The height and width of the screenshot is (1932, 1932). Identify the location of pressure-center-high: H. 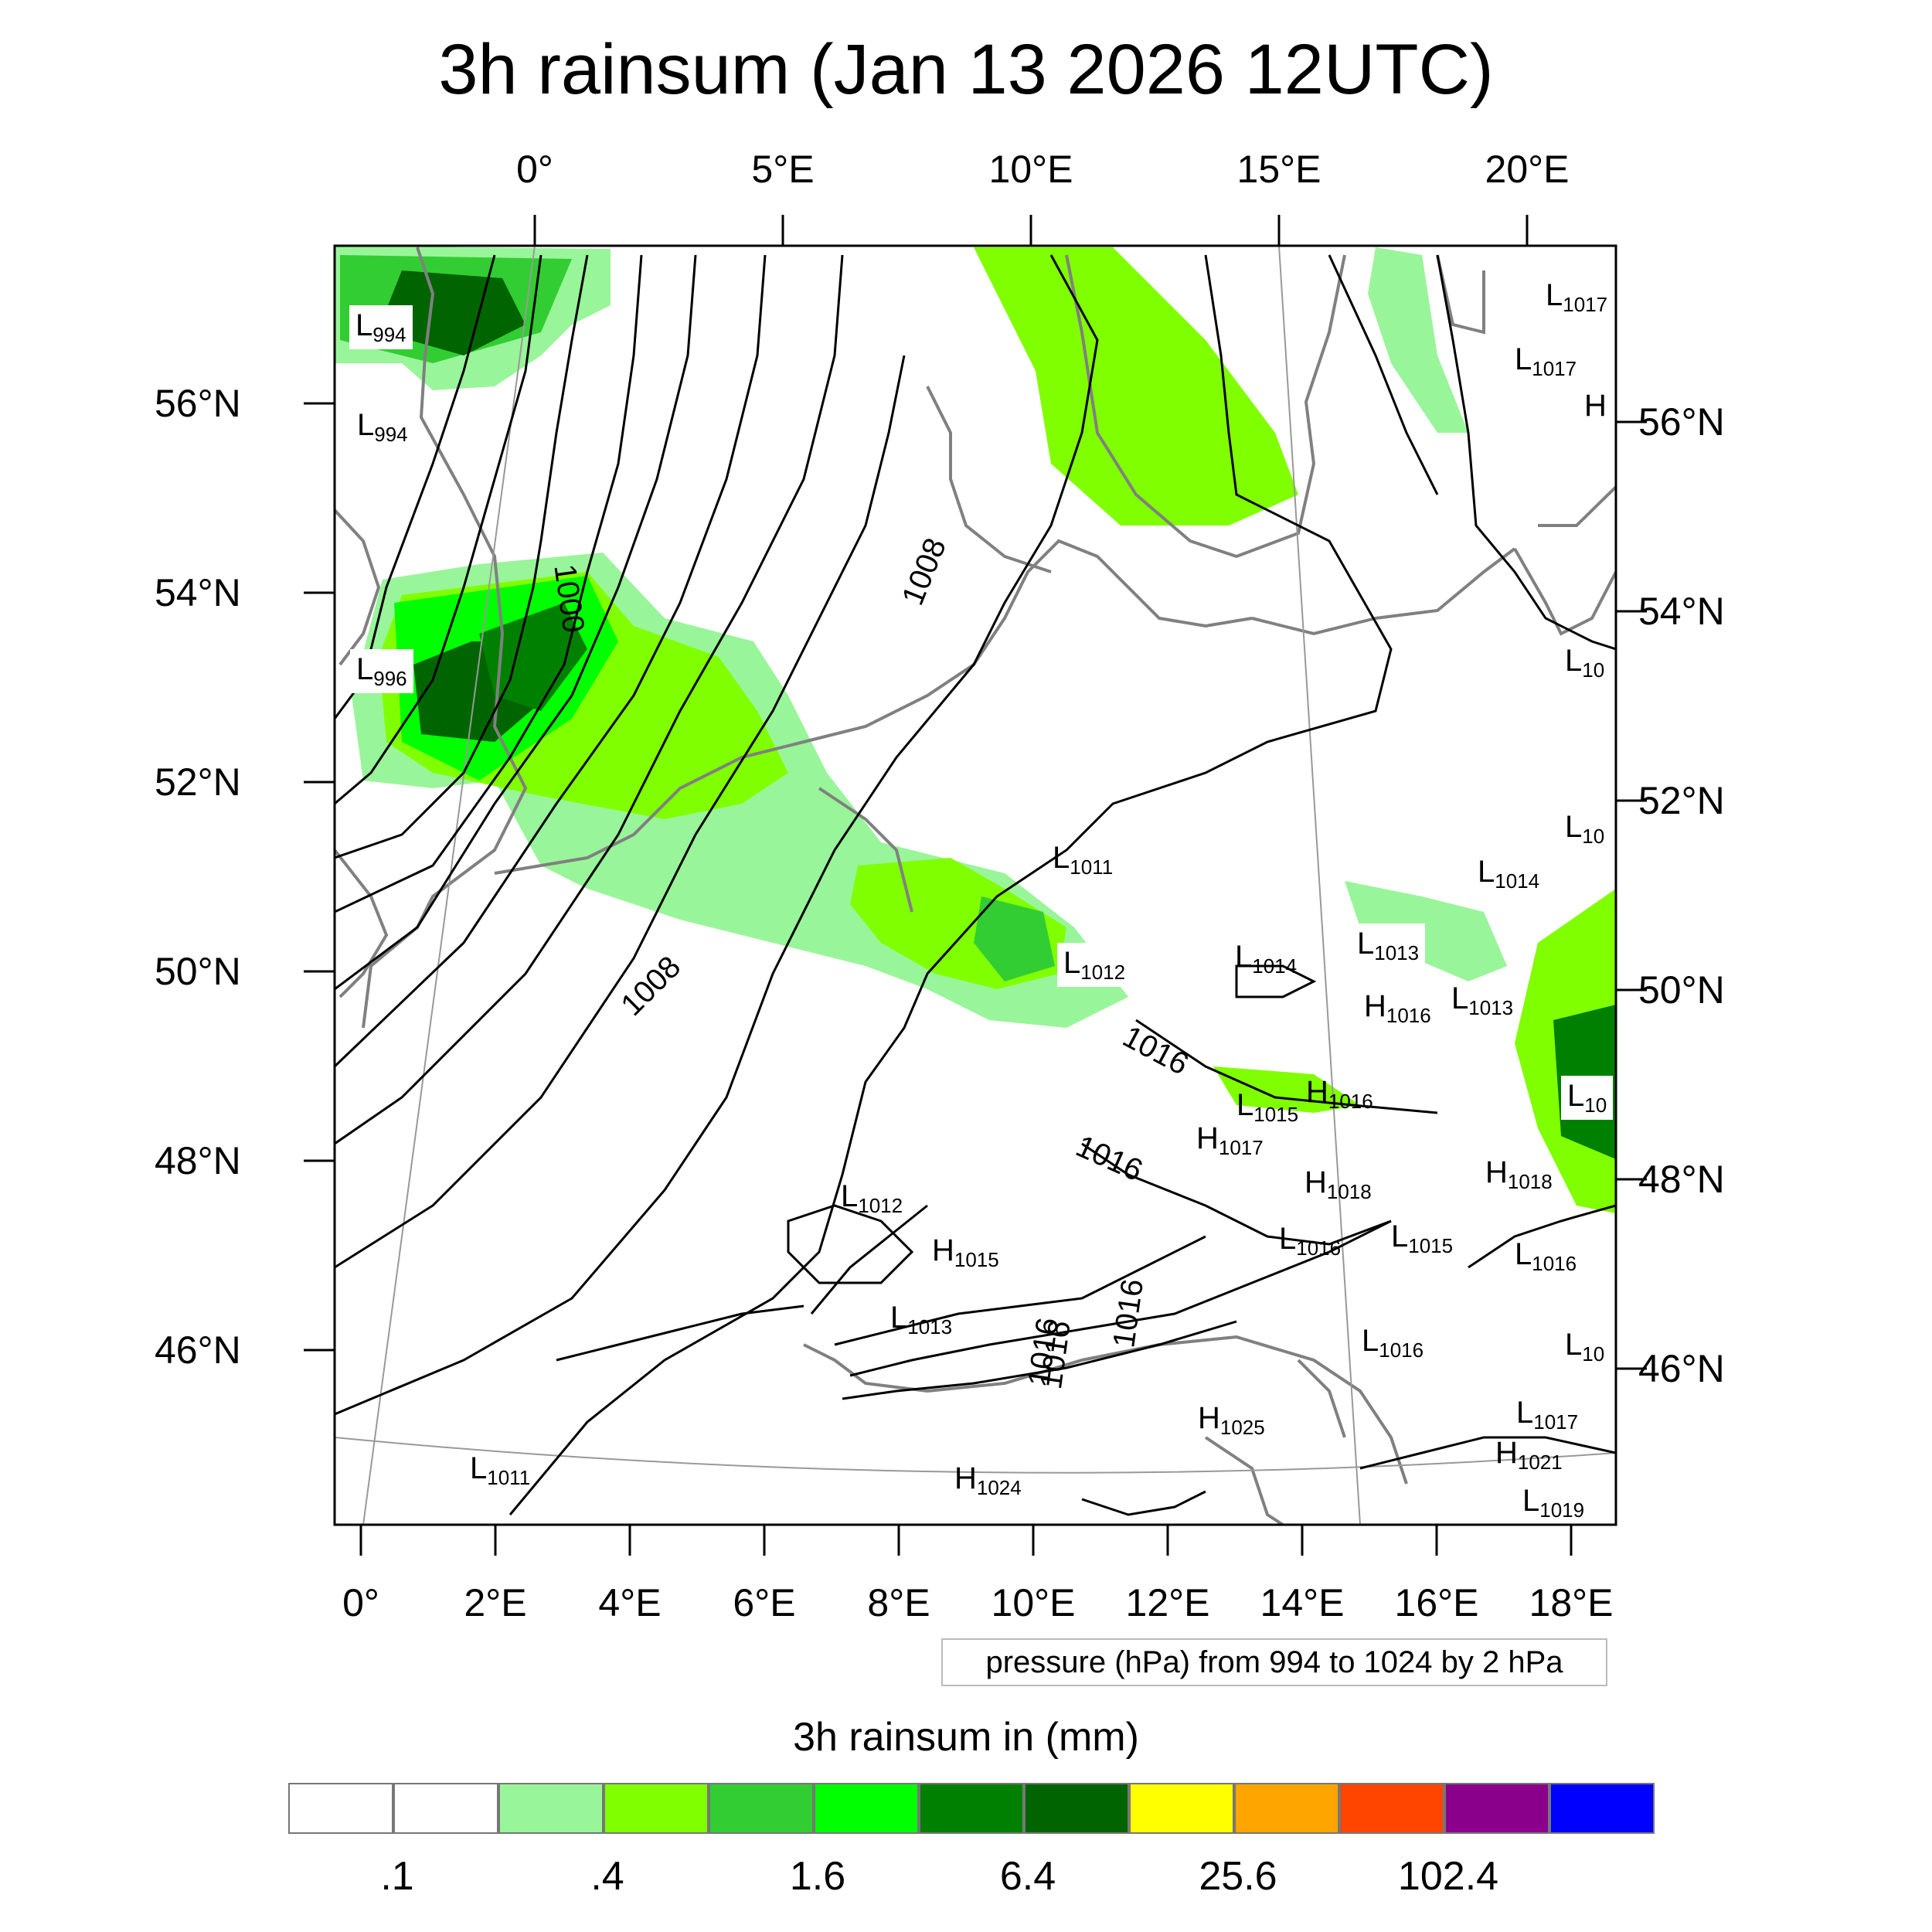
(1596, 406).